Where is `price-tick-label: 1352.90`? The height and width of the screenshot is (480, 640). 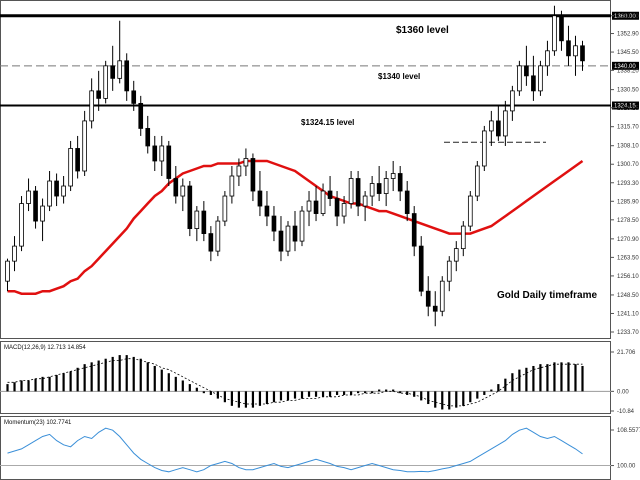
price-tick-label: 1352.90 is located at coordinates (628, 35).